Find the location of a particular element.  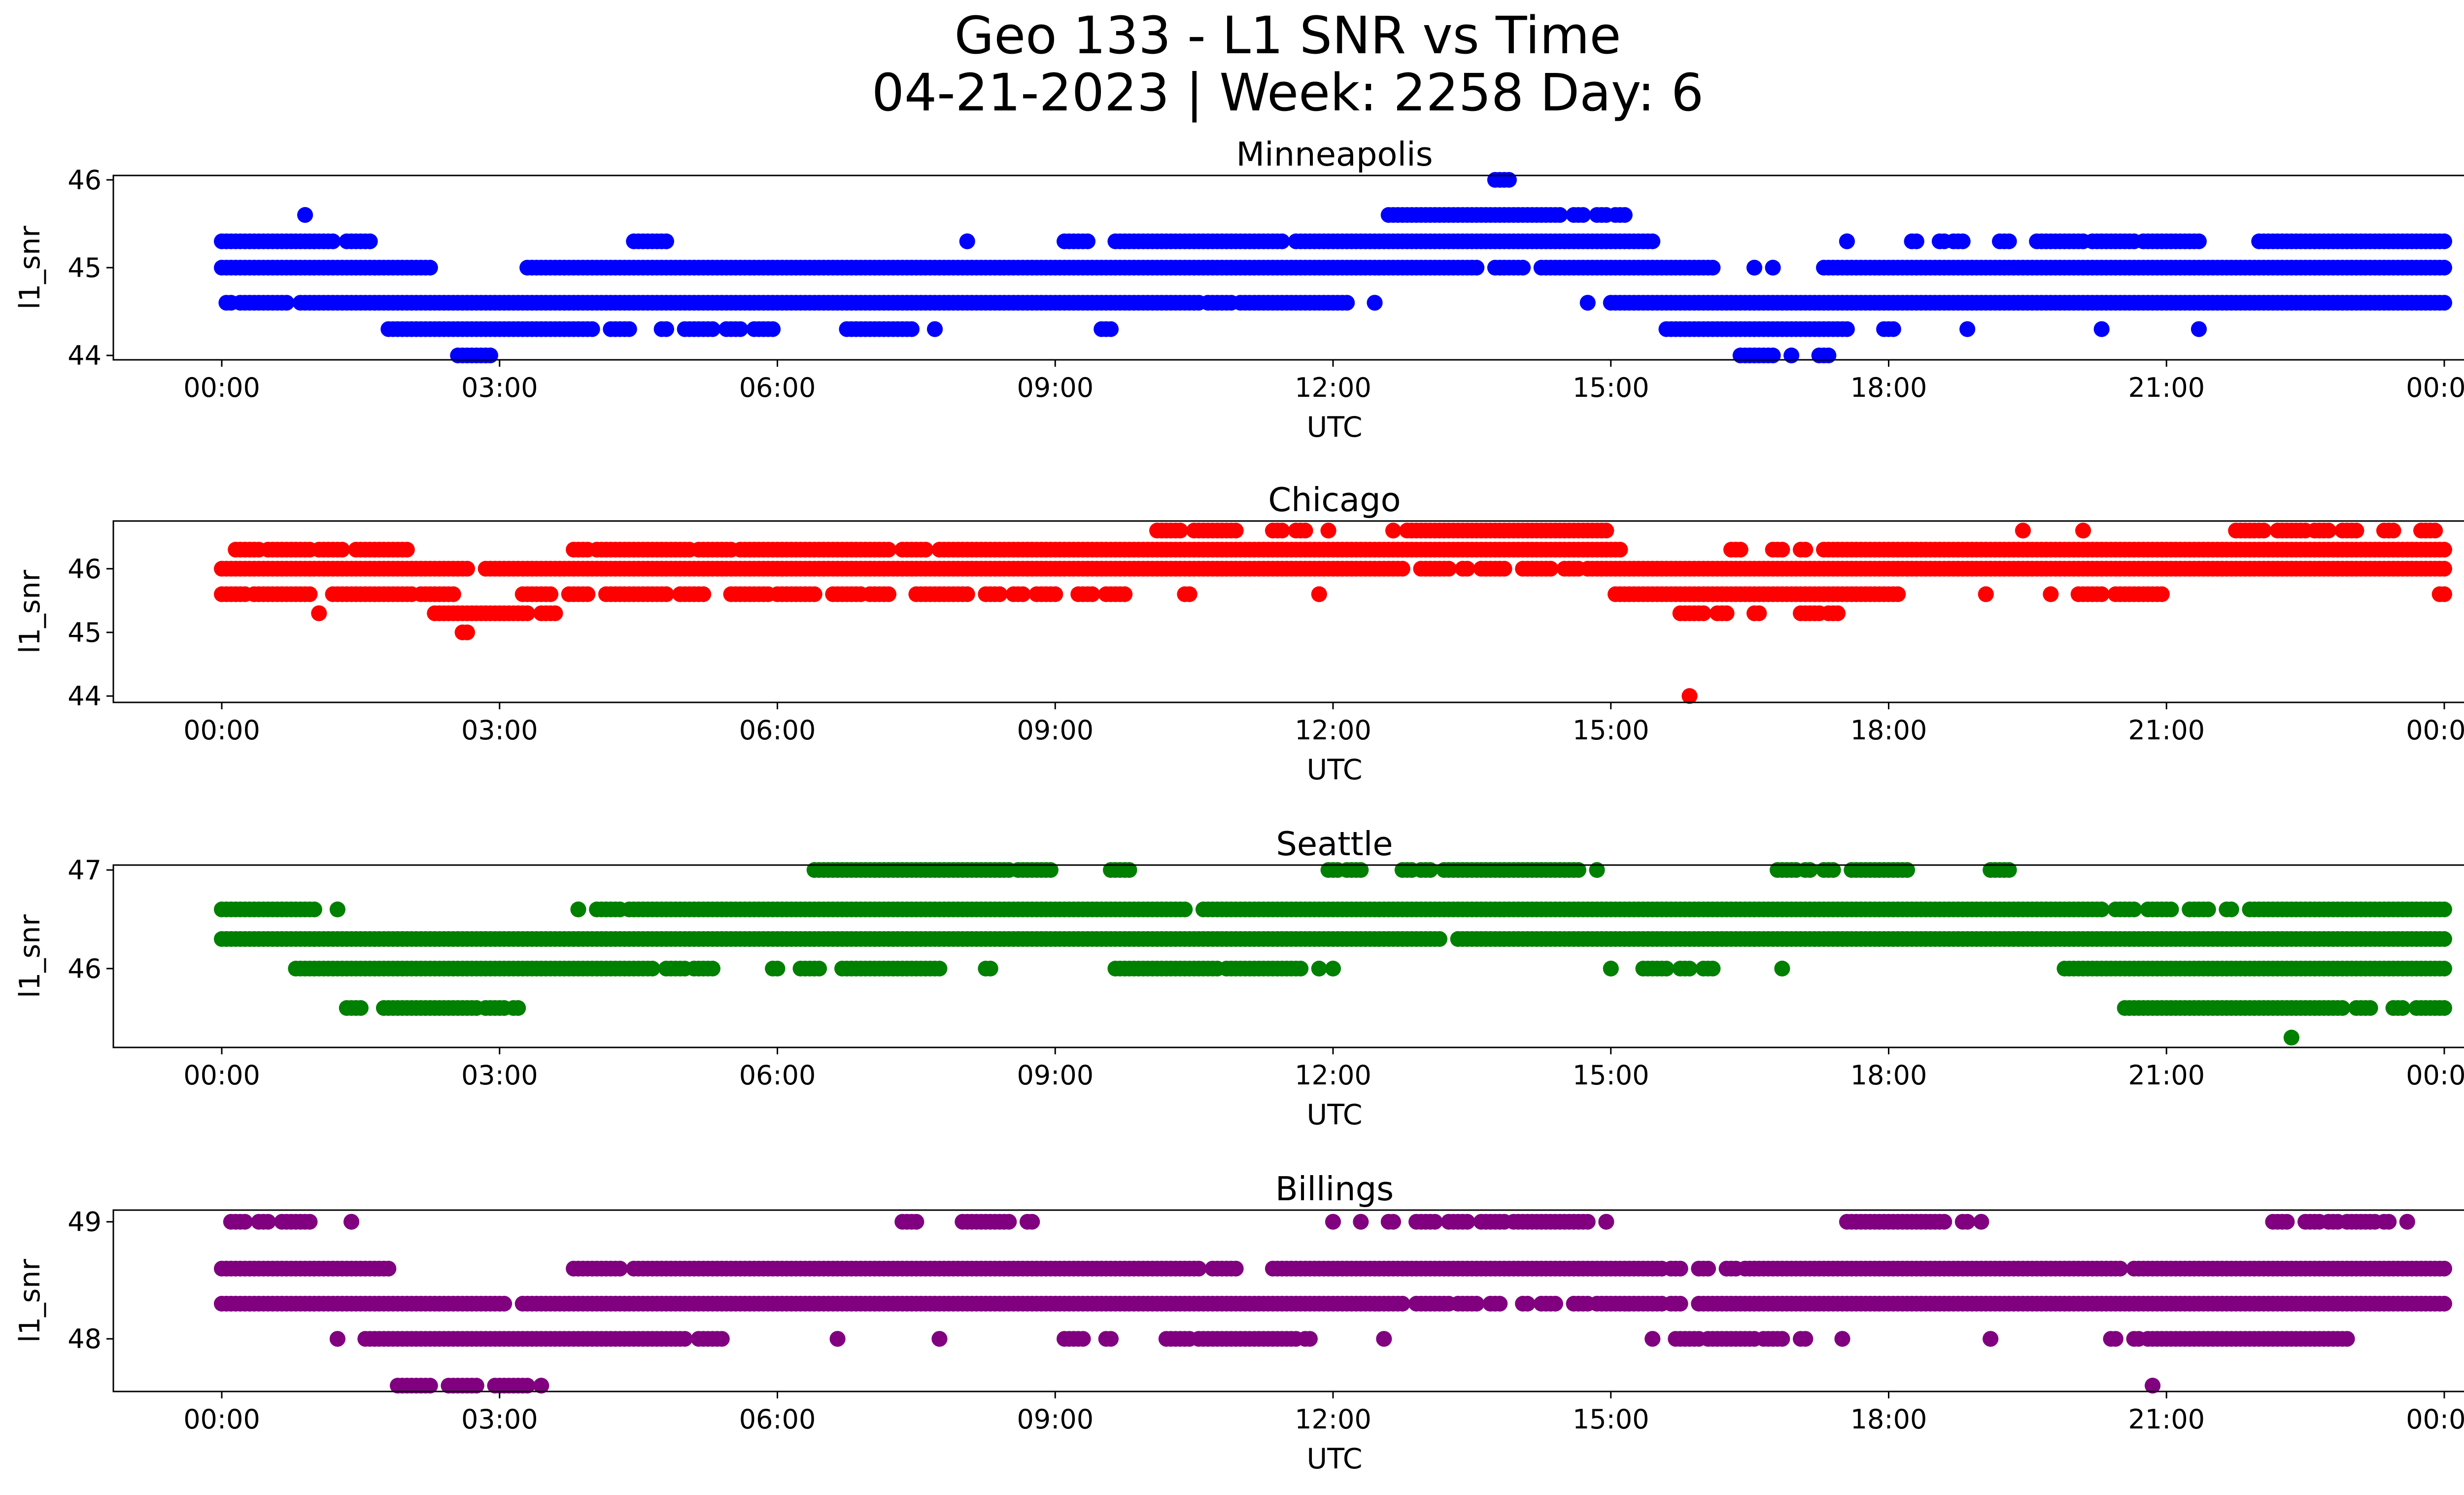

points-minneapolis is located at coordinates (1333, 268).